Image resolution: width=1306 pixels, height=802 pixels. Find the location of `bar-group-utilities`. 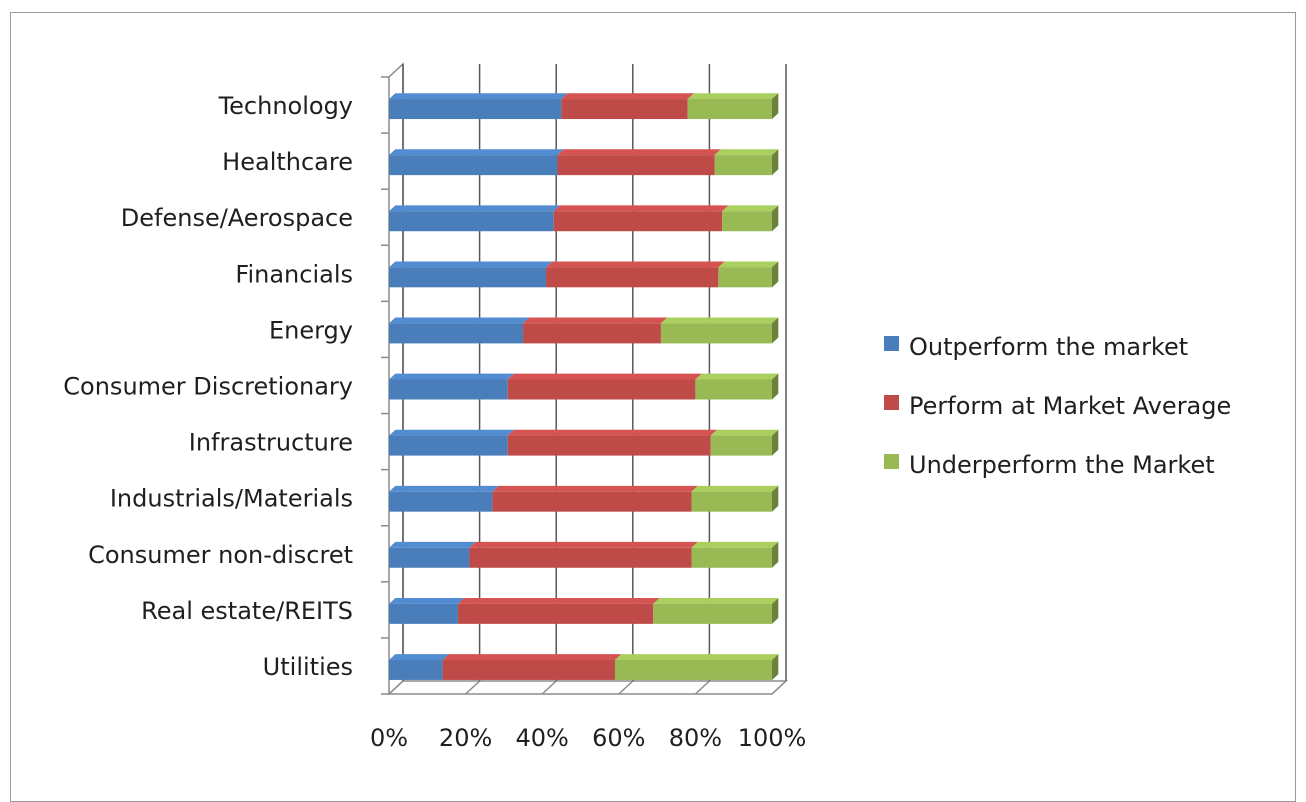

bar-group-utilities is located at coordinates (584, 667).